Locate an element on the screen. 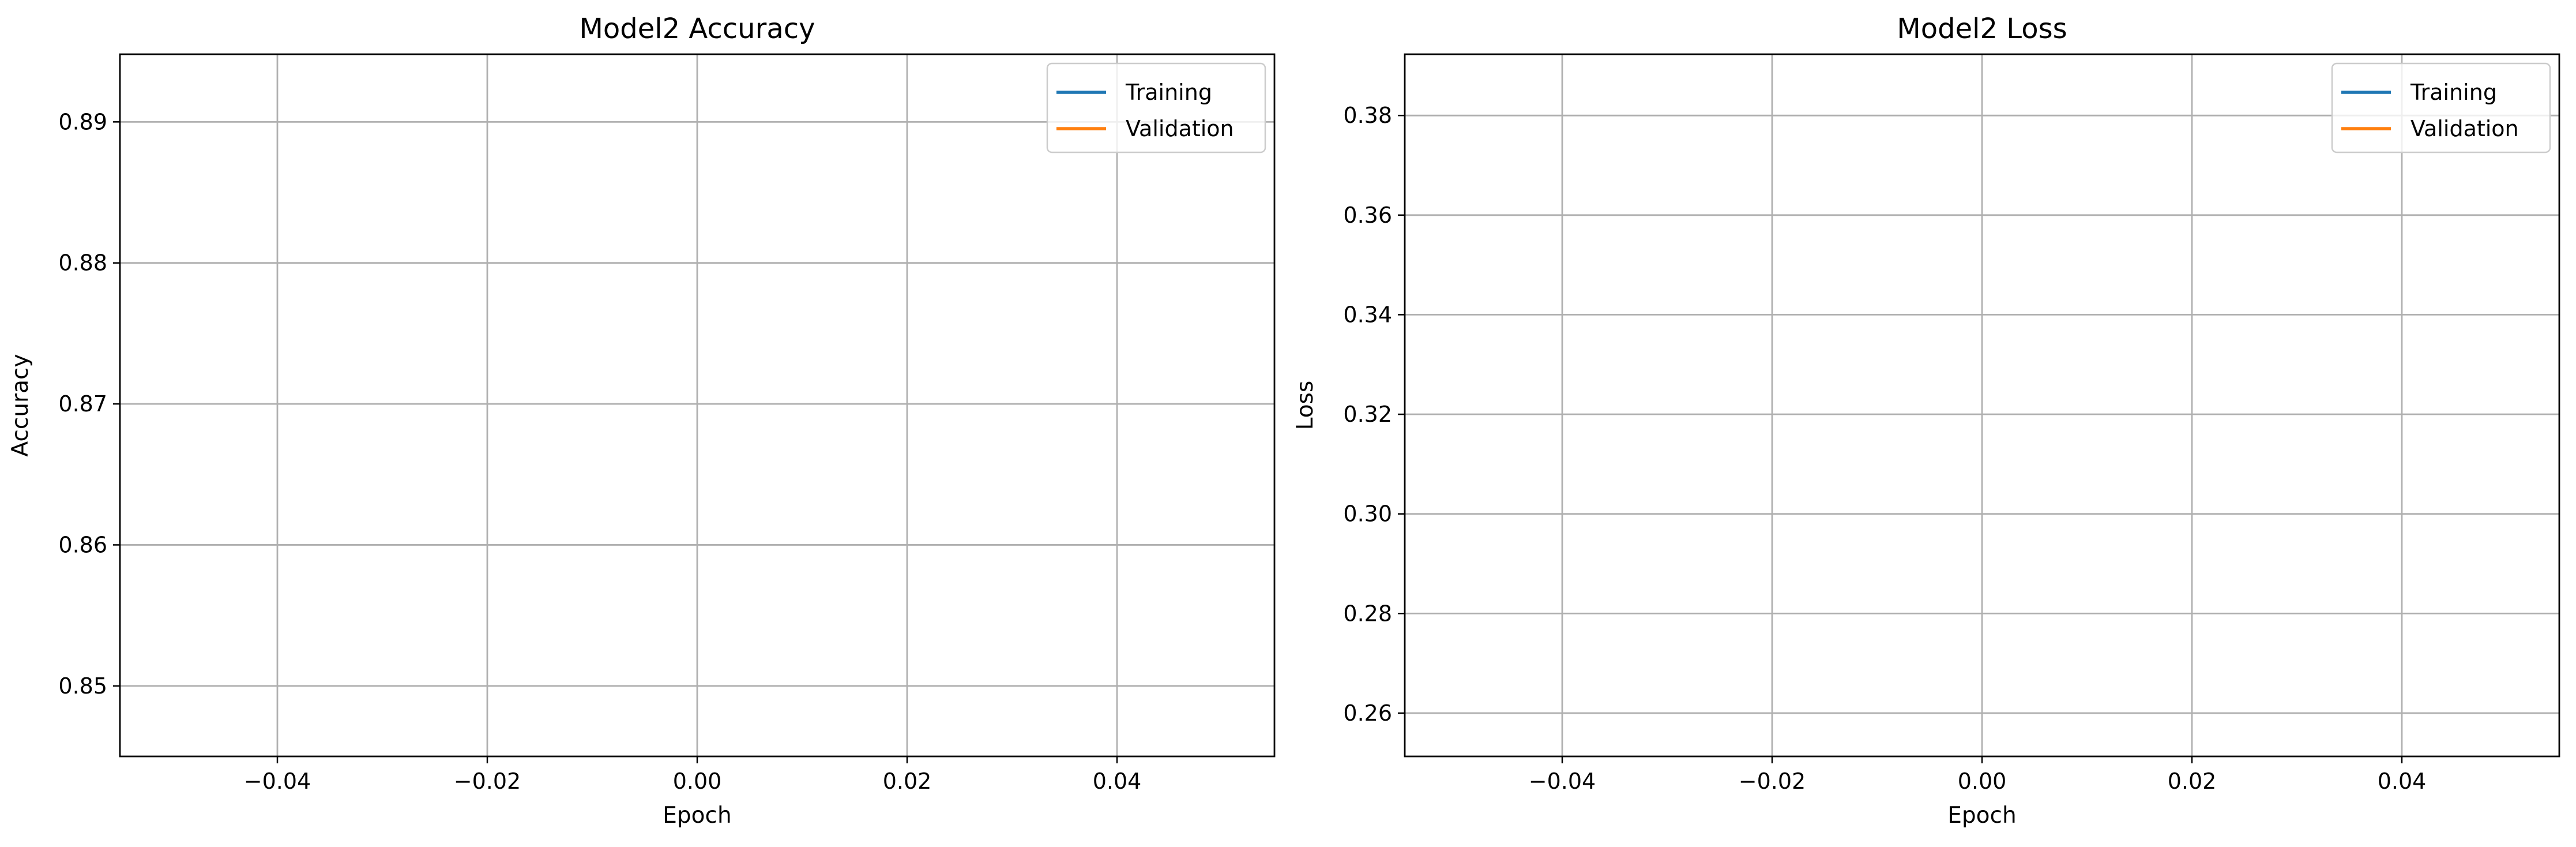 The width and height of the screenshot is (2576, 847). loss-y-tick-label-0-32: 0.32 is located at coordinates (1367, 415).